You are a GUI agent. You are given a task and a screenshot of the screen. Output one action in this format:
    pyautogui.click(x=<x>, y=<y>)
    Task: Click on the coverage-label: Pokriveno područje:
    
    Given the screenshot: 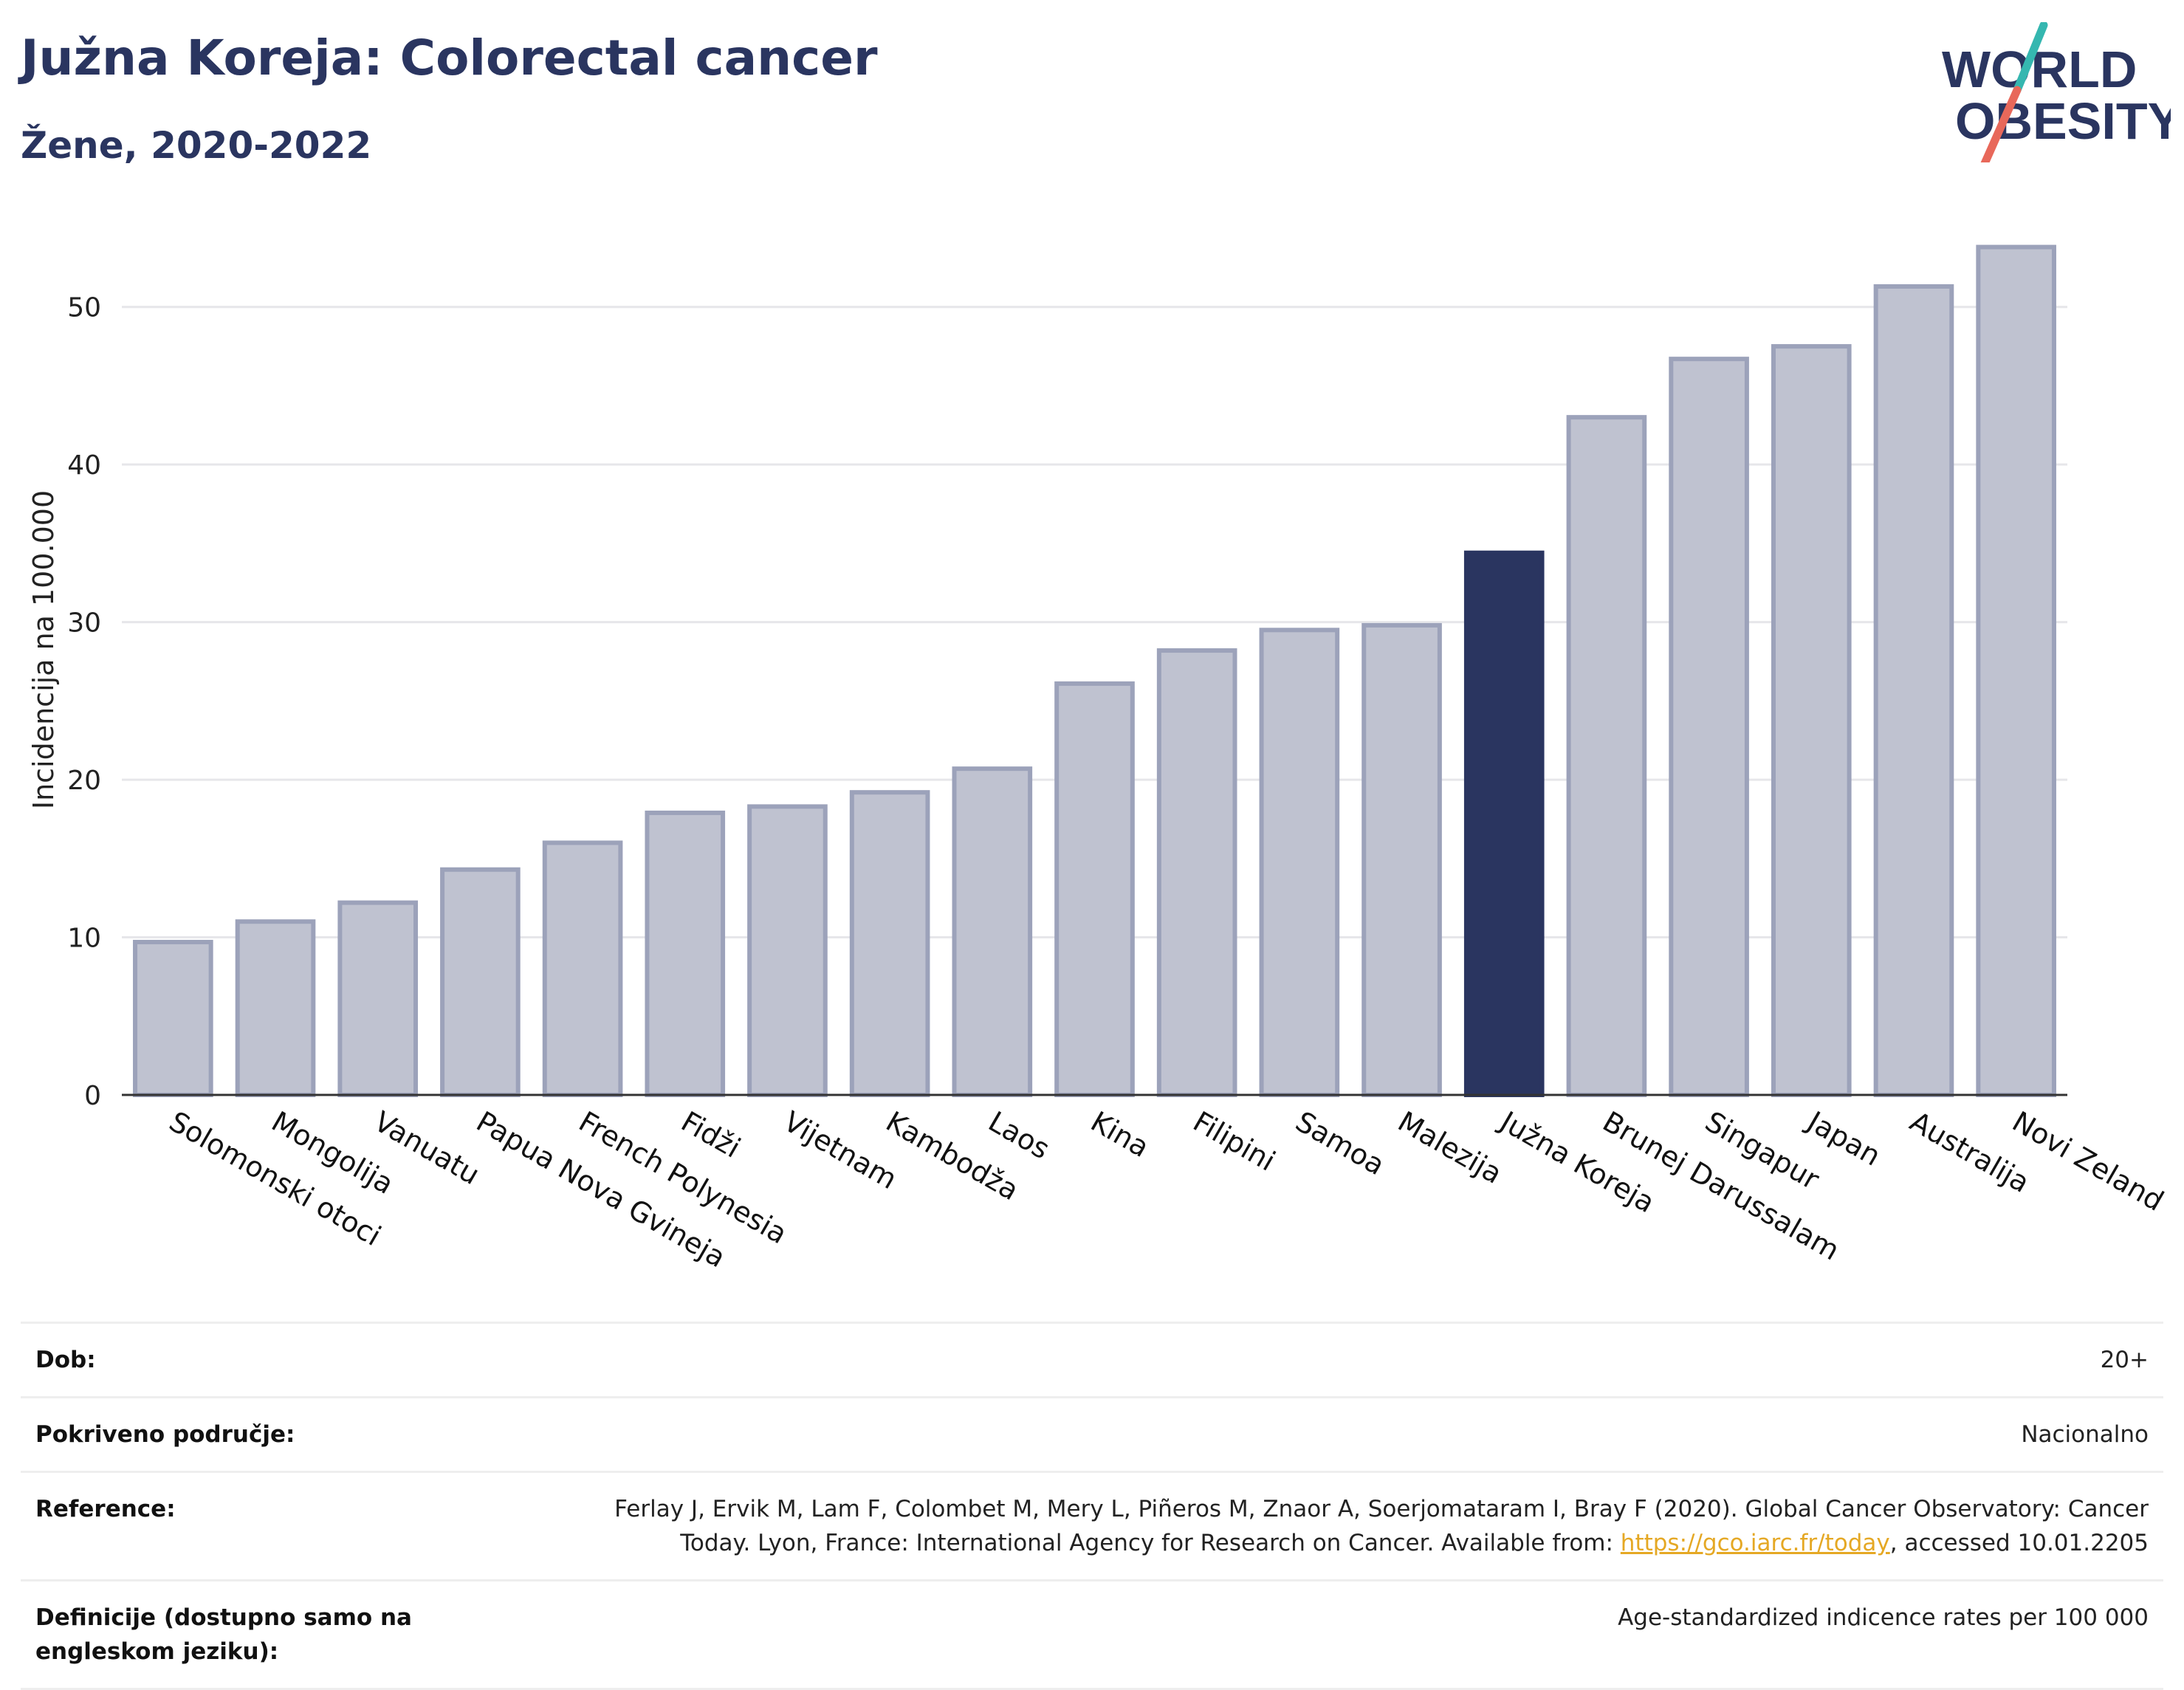 What is the action you would take?
    pyautogui.click(x=165, y=1434)
    